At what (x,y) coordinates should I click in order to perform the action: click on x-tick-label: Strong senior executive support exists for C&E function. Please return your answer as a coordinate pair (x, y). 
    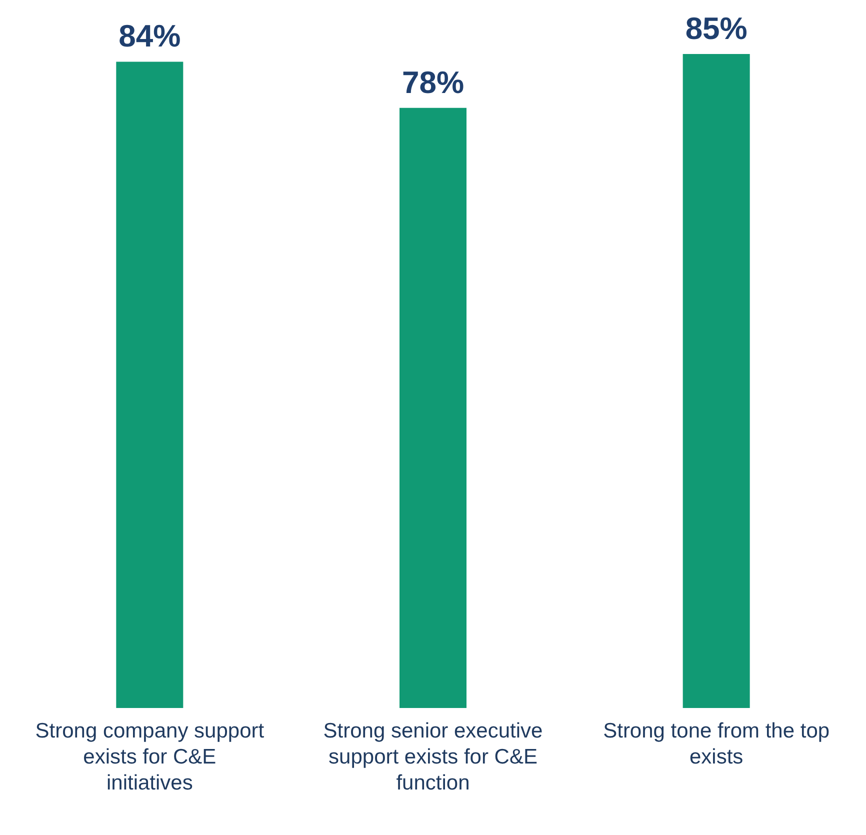
    Looking at the image, I should click on (433, 757).